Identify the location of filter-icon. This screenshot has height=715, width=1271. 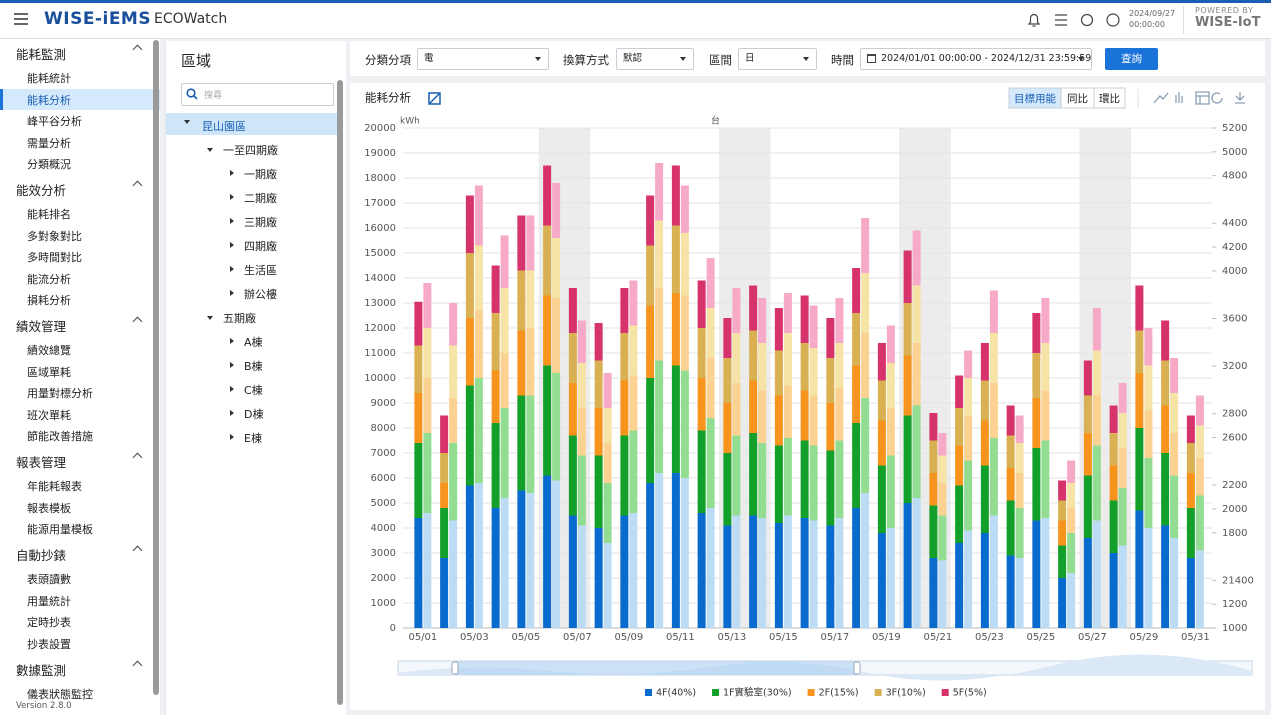
(1061, 20).